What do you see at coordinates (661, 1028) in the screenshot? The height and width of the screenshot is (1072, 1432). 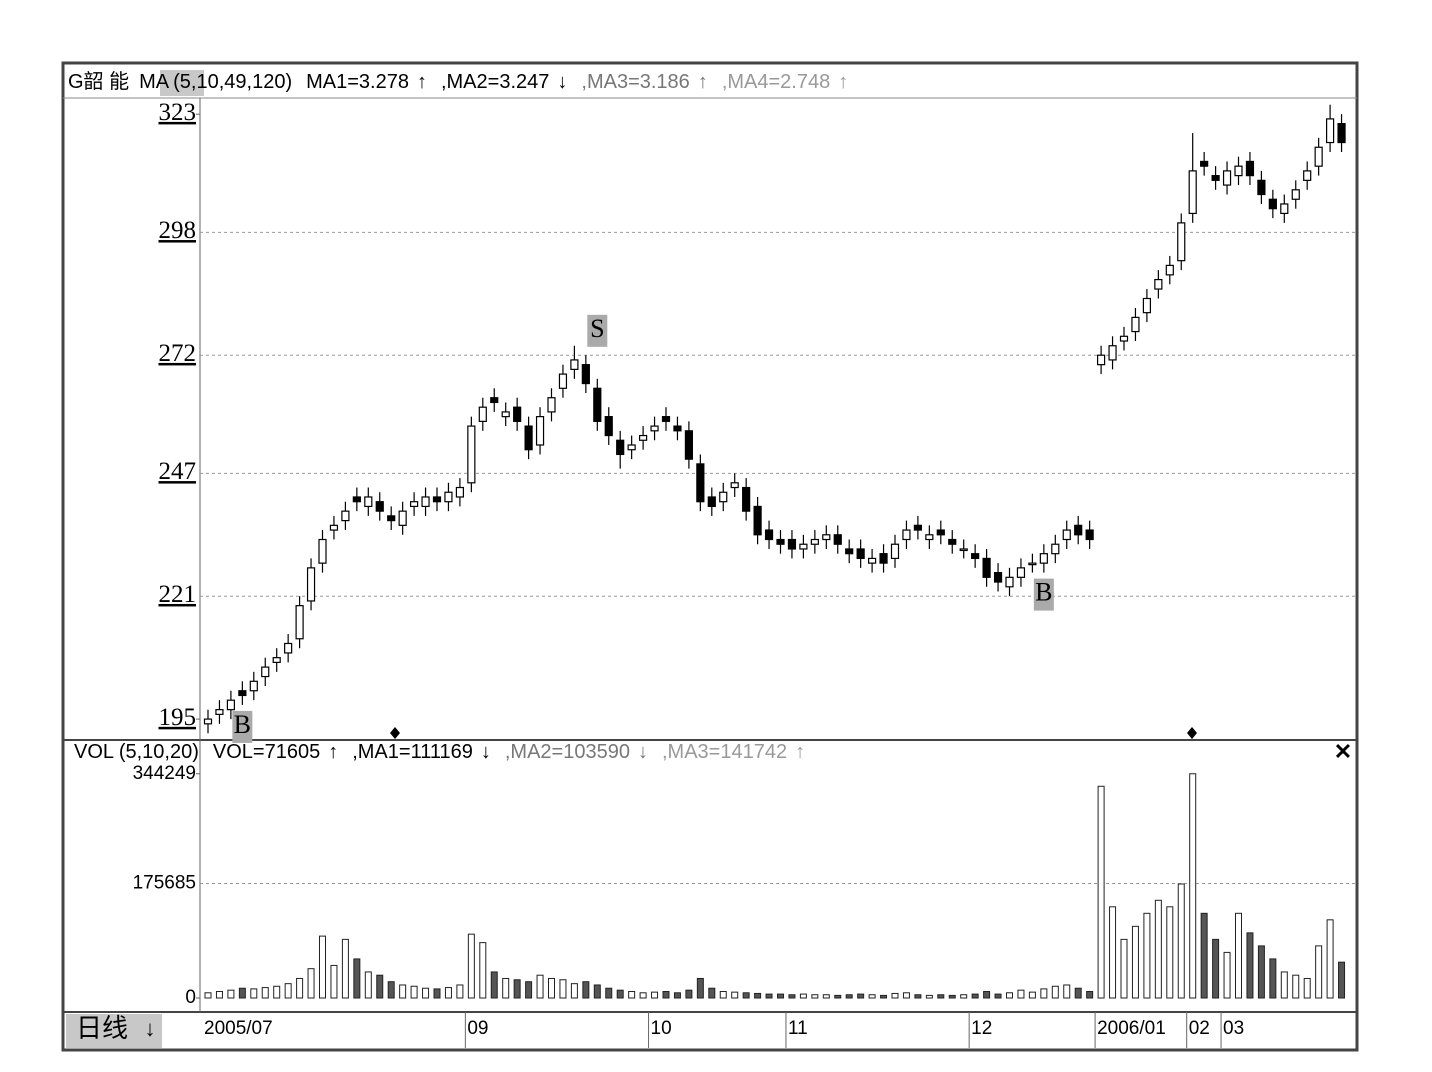 I see `x-tick-label: 10` at bounding box center [661, 1028].